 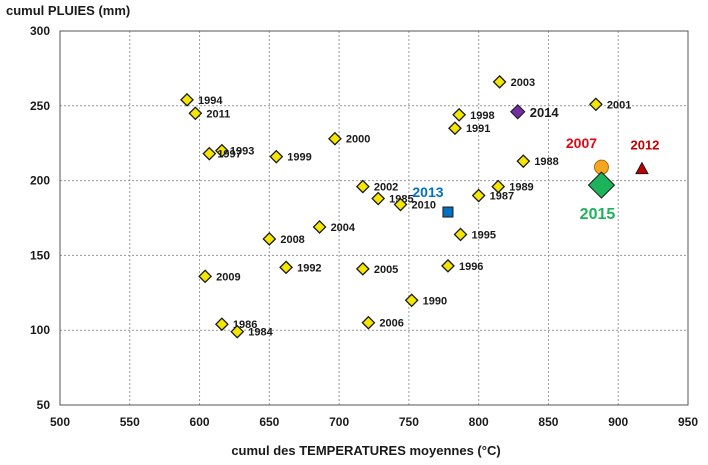 I want to click on point-label: 1992, so click(x=309, y=268).